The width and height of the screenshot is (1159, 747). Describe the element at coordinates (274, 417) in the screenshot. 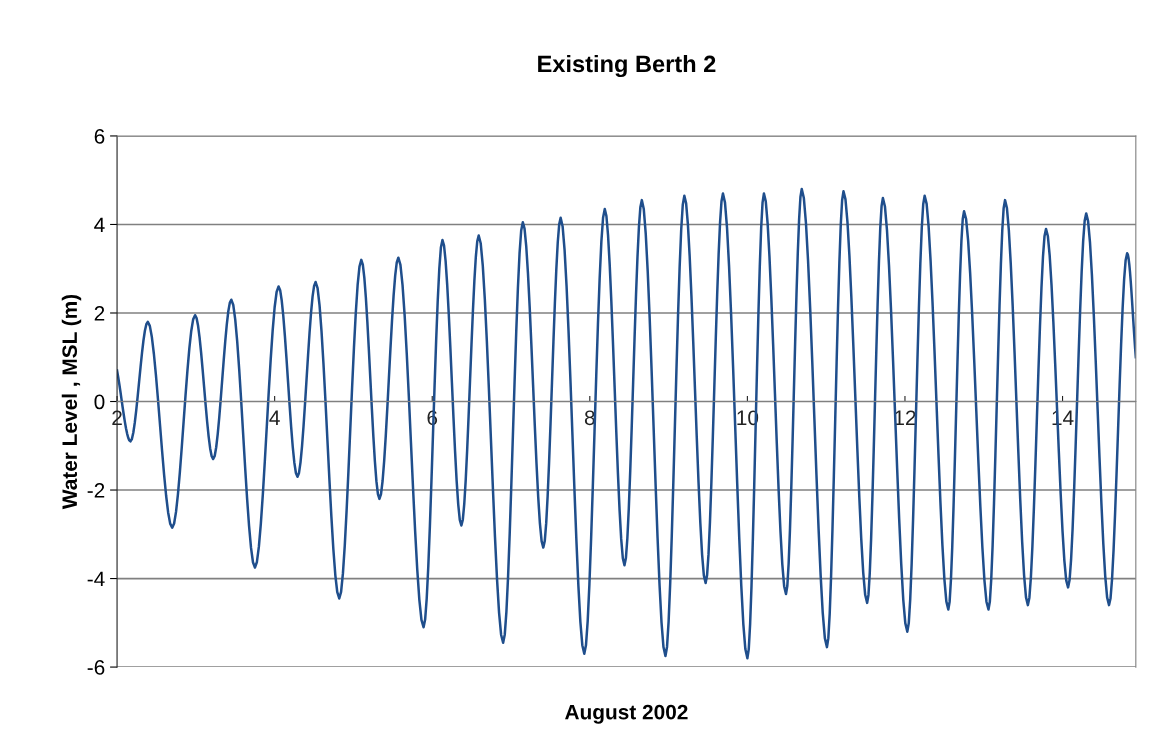

I see `x-tick-label: 4` at that location.